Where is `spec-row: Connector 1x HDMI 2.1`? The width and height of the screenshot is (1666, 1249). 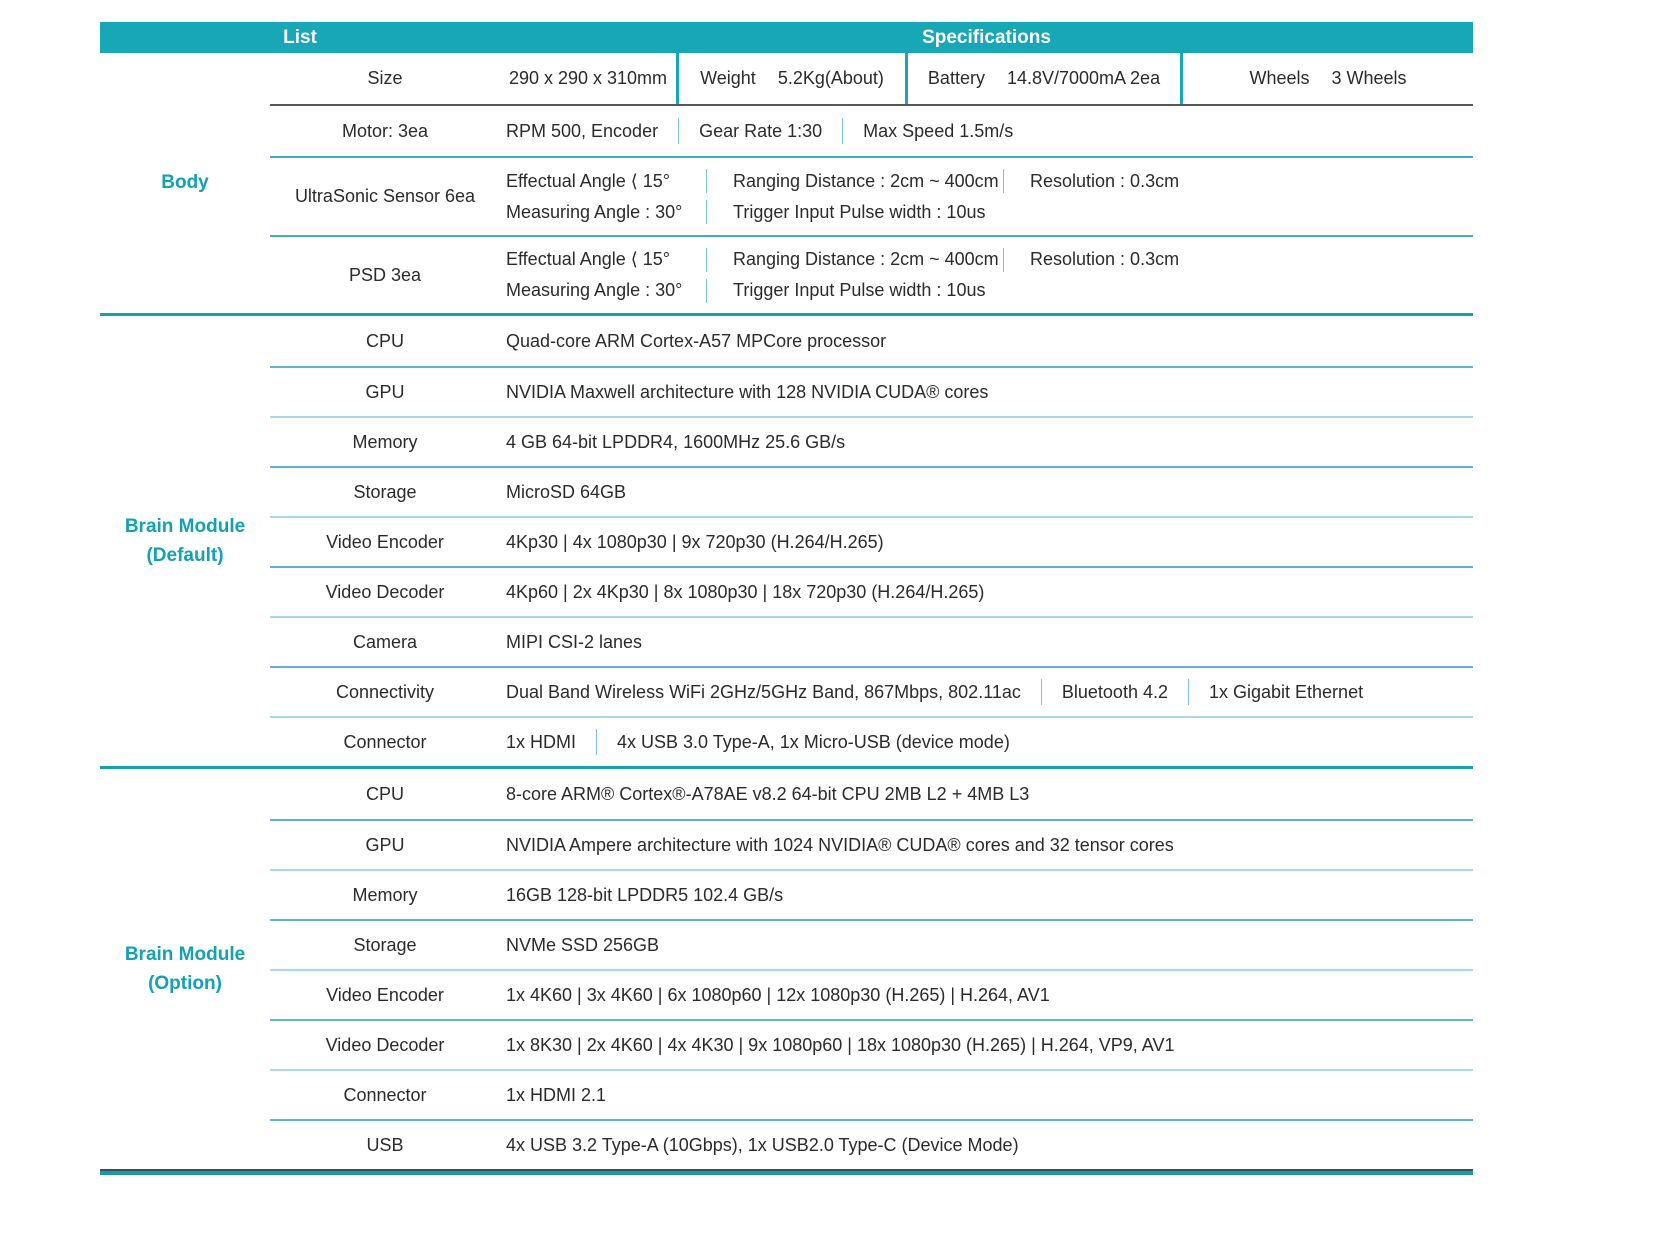
spec-row: Connector 1x HDMI 2.1 is located at coordinates (871, 1094).